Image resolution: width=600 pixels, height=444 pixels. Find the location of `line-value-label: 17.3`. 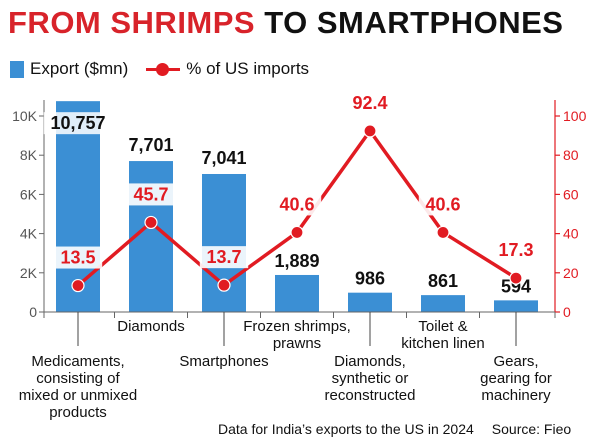

line-value-label: 17.3 is located at coordinates (515, 250).